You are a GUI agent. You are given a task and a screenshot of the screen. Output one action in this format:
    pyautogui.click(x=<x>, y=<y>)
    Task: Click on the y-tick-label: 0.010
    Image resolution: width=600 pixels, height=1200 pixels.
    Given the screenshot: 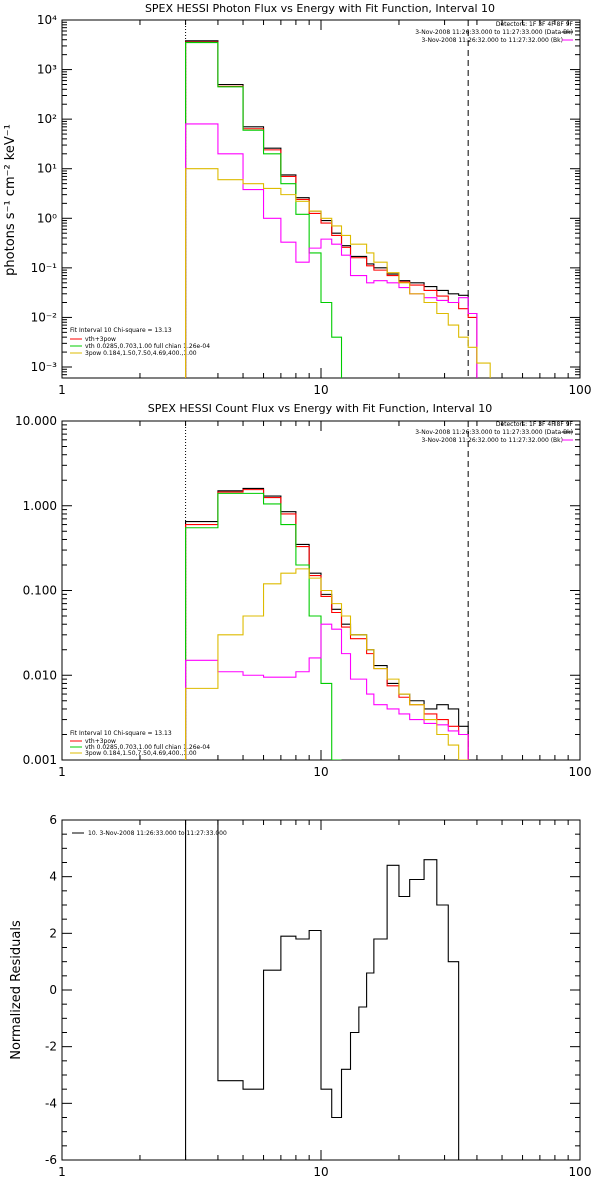 What is the action you would take?
    pyautogui.click(x=40, y=675)
    